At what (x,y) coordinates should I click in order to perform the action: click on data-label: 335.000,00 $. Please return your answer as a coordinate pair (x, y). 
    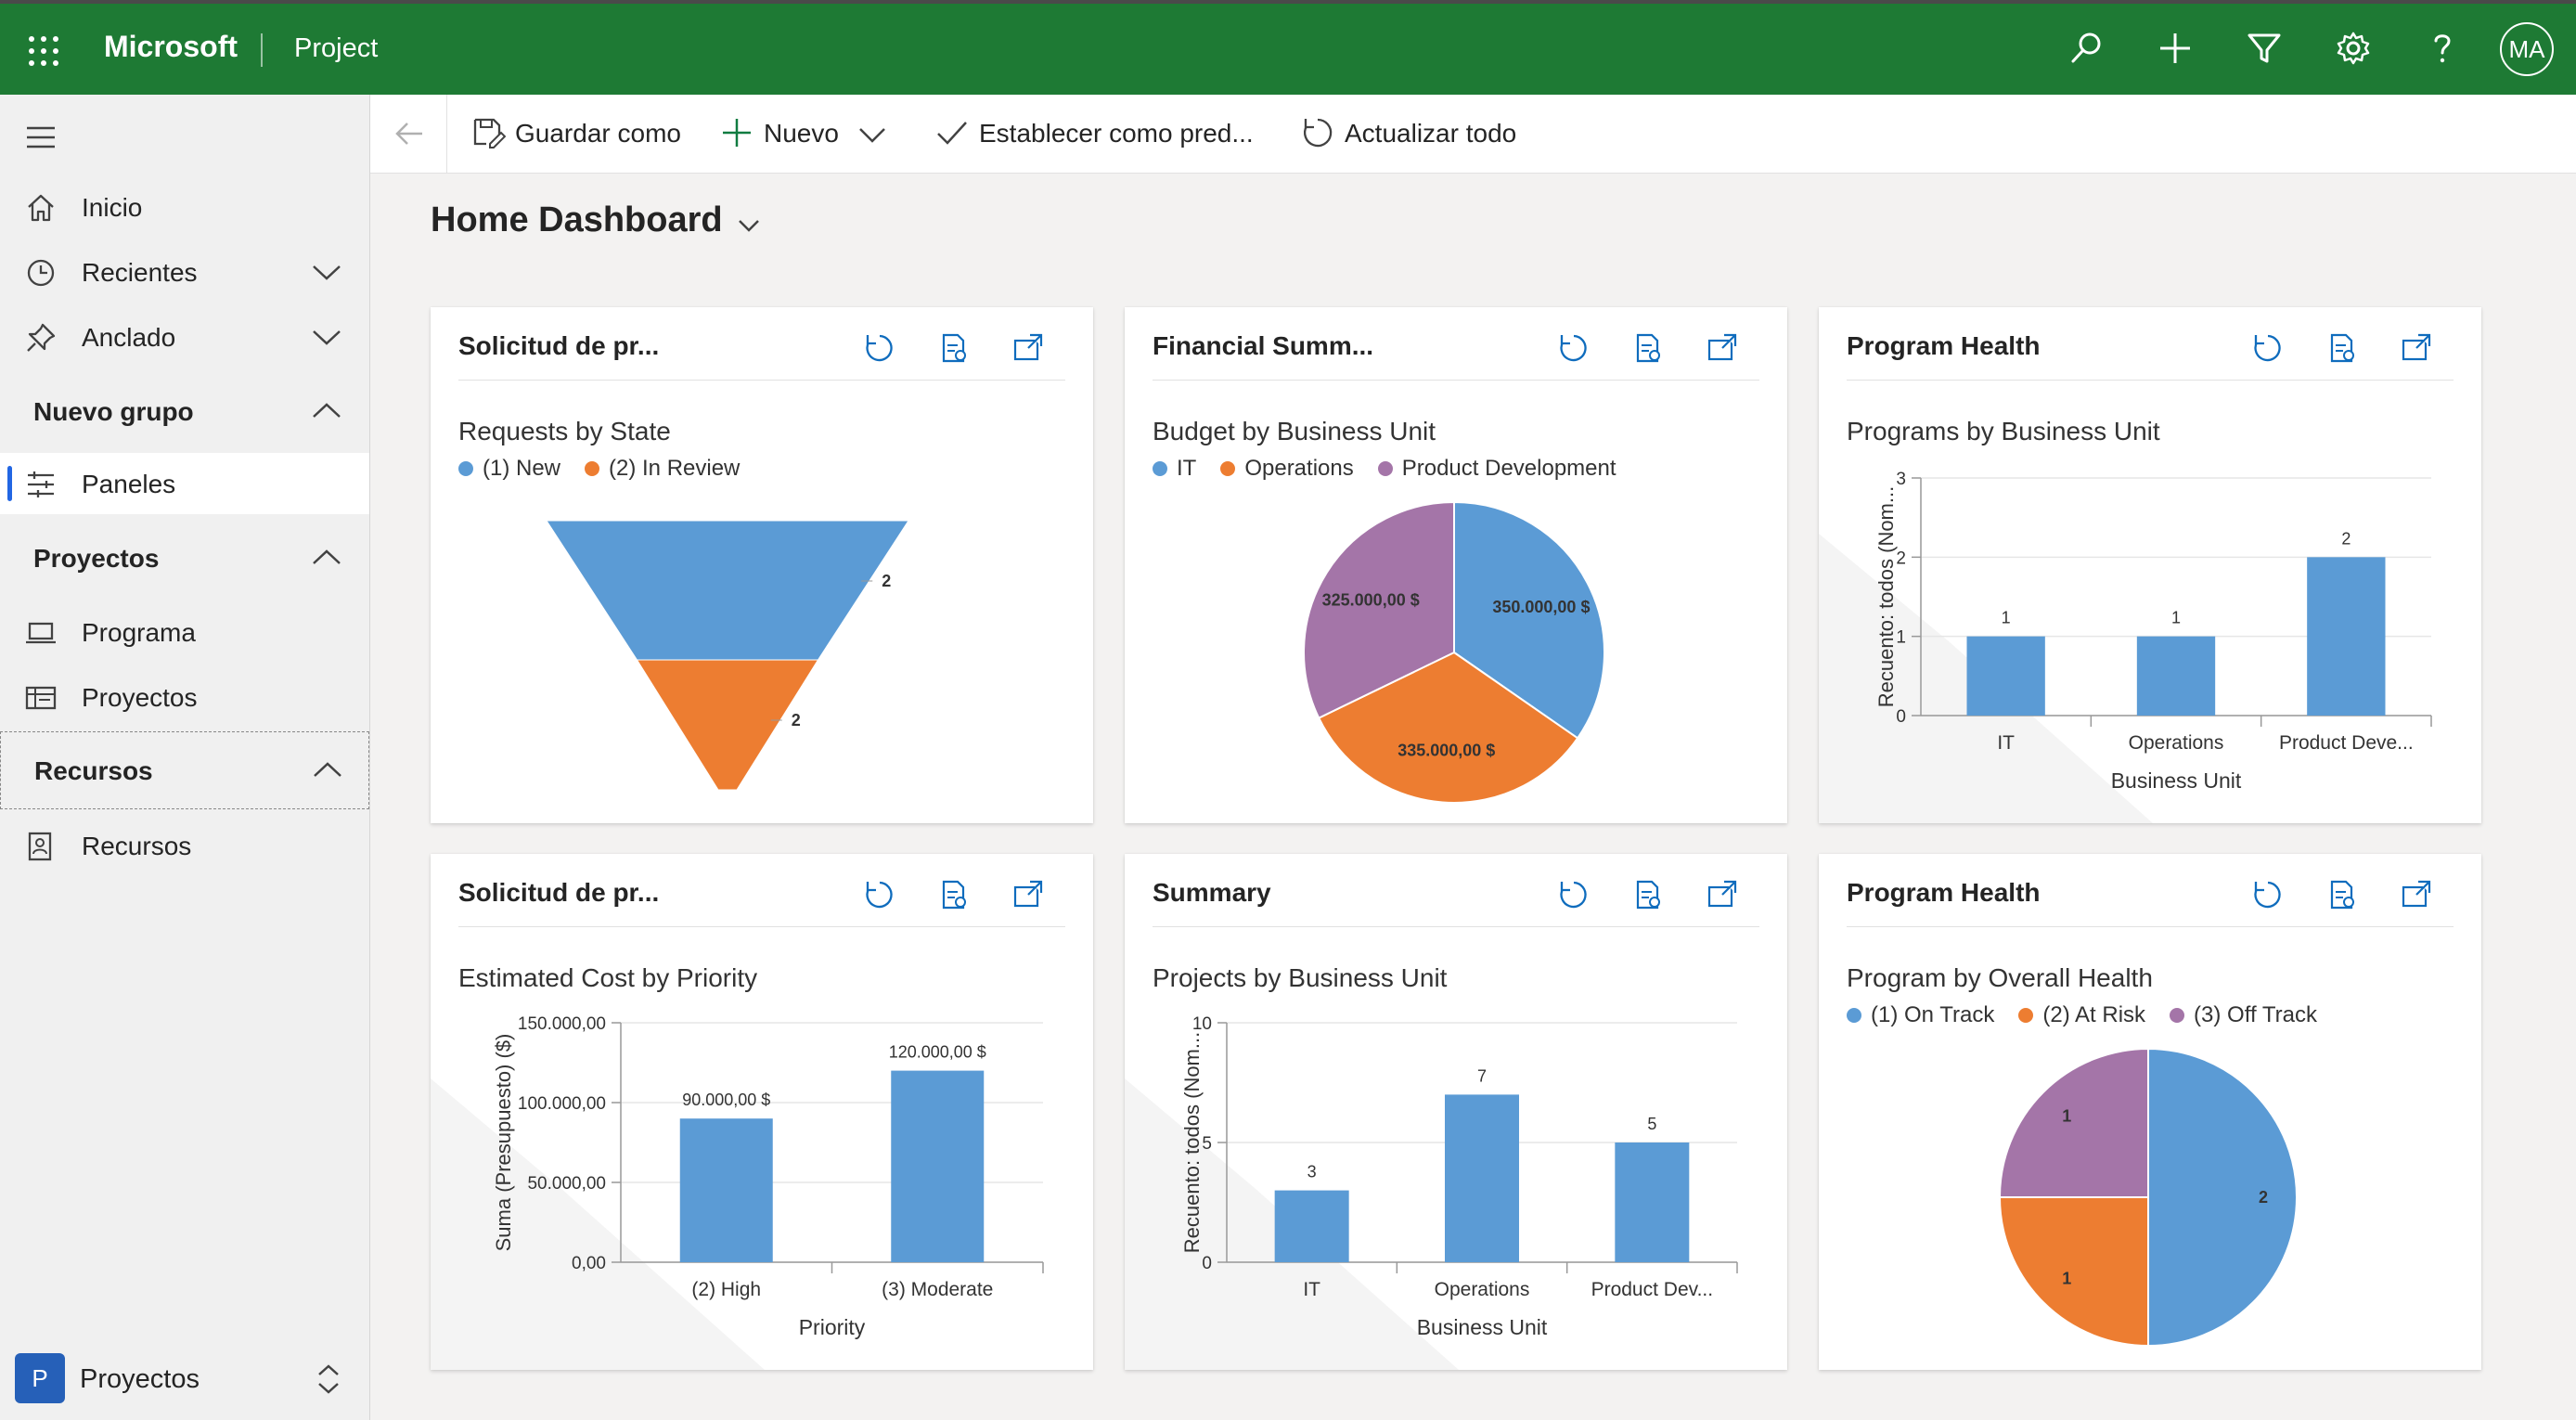
    Looking at the image, I should click on (1446, 751).